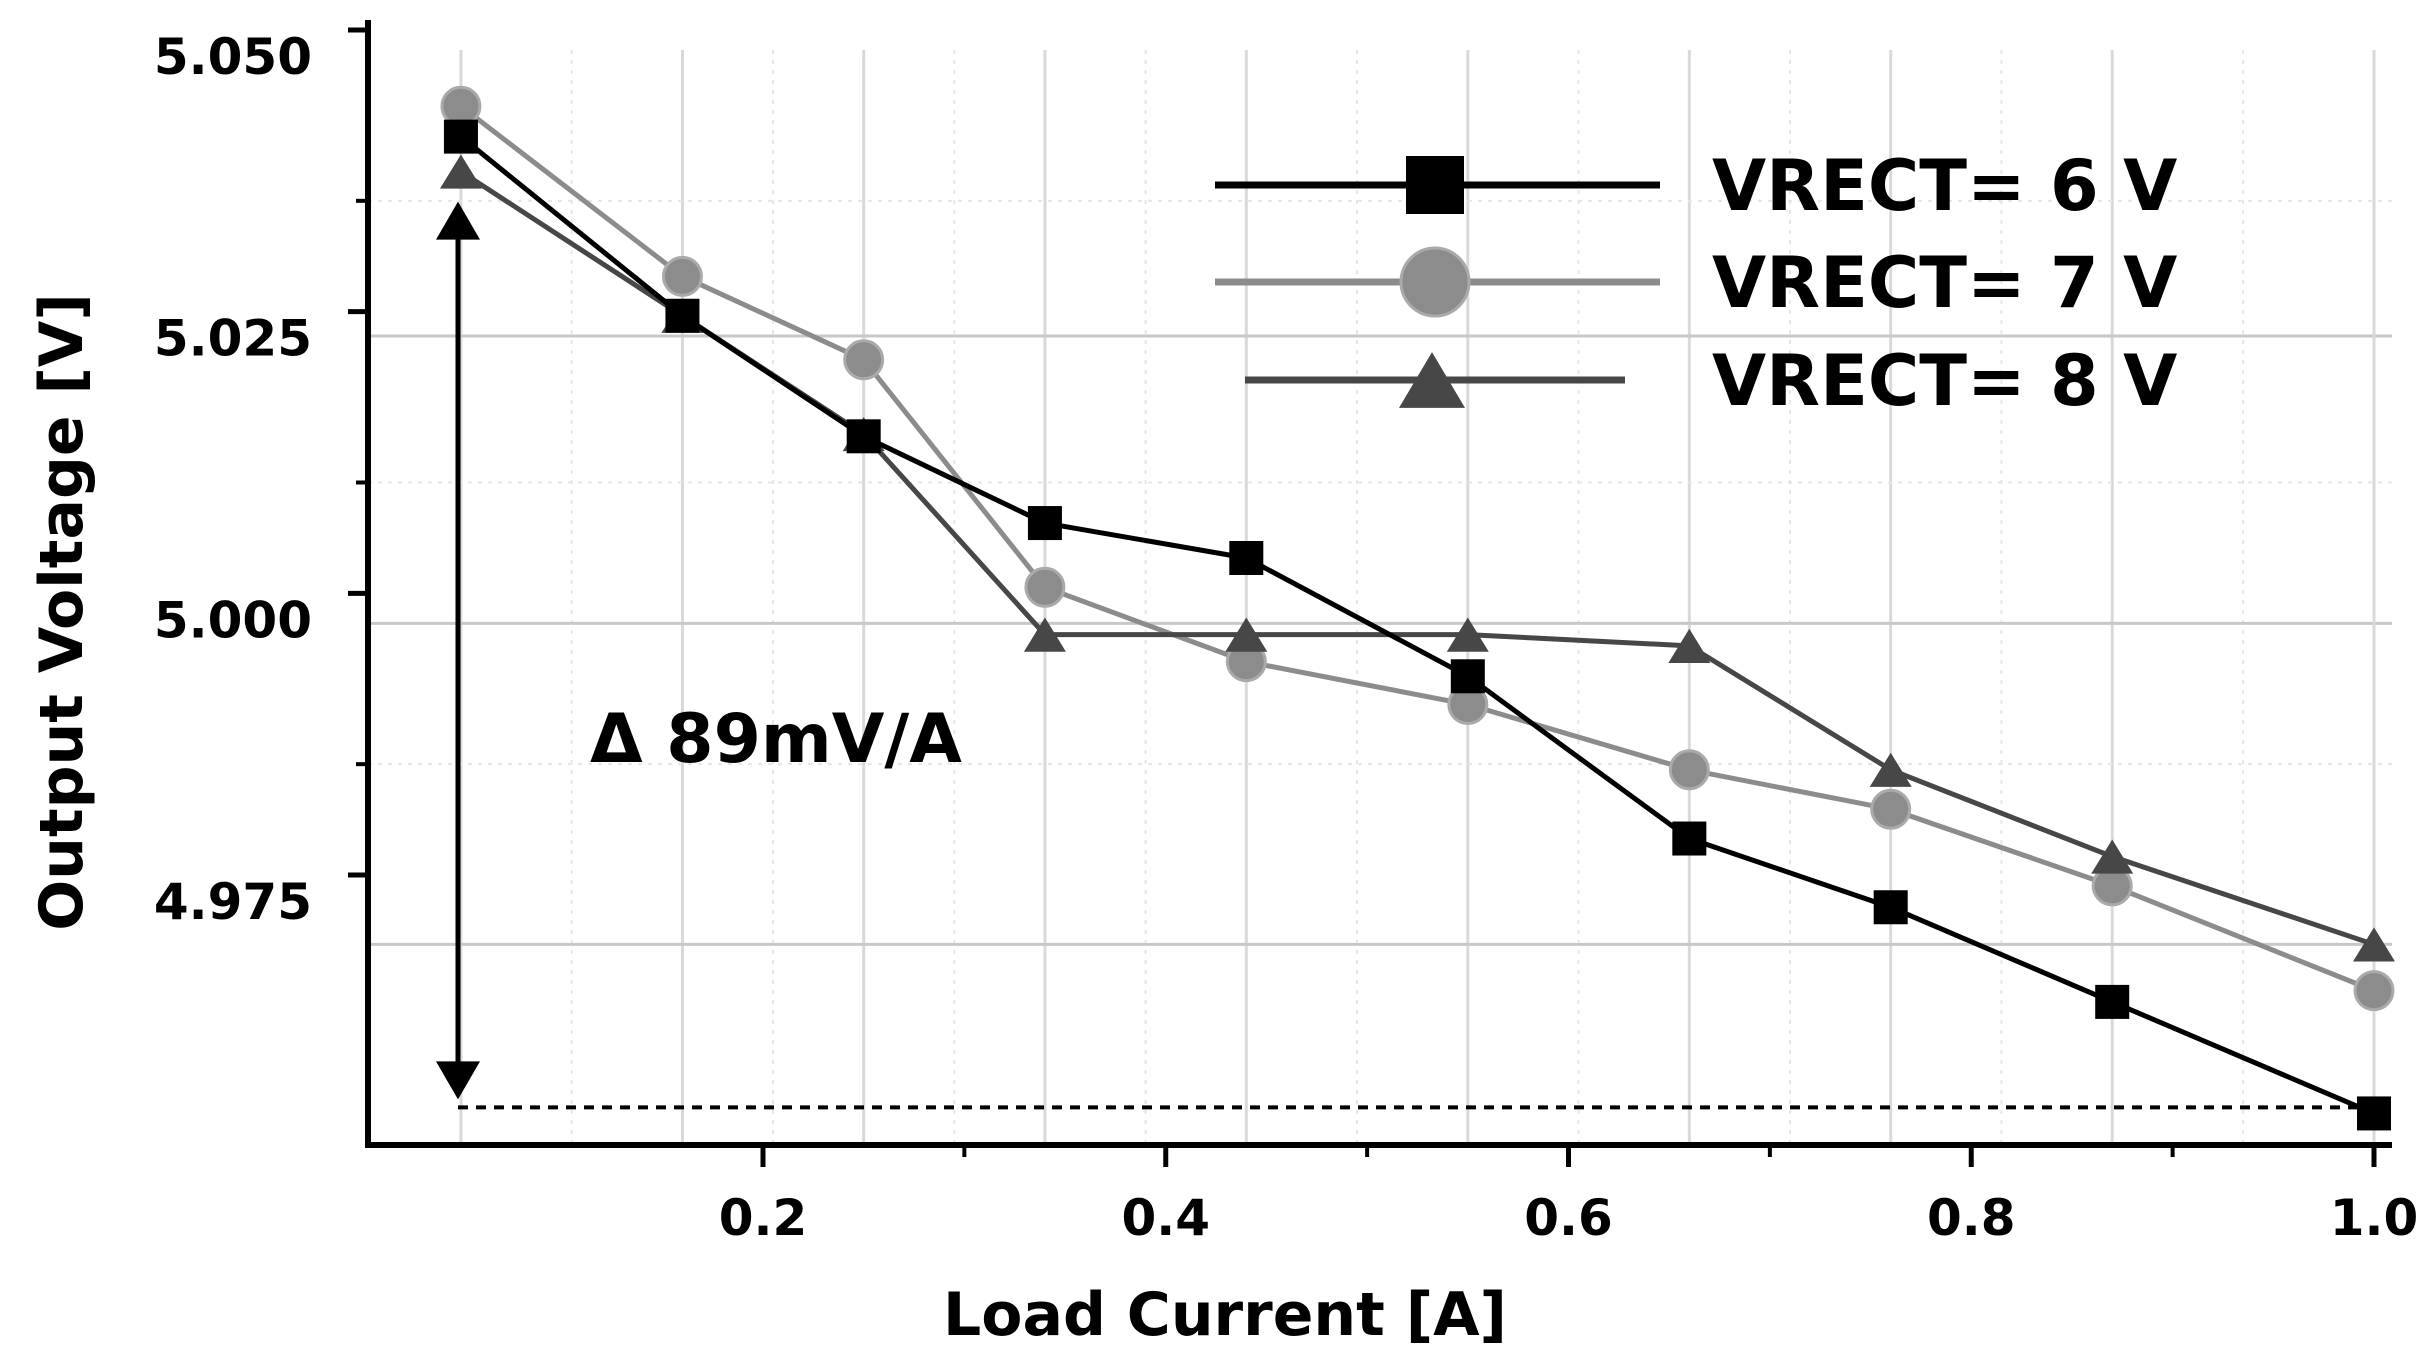  What do you see at coordinates (458, 1080) in the screenshot?
I see `annotation-arrow-head-bottom` at bounding box center [458, 1080].